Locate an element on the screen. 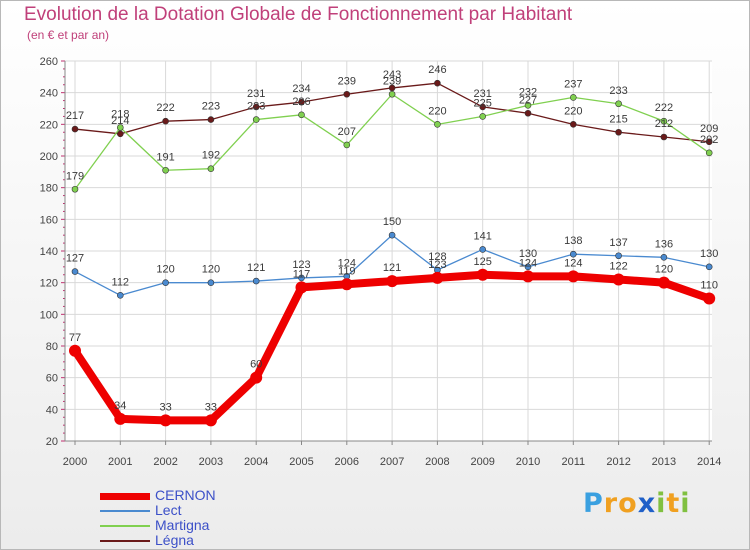 The height and width of the screenshot is (550, 750). x-tick-label: 2011 is located at coordinates (573, 462).